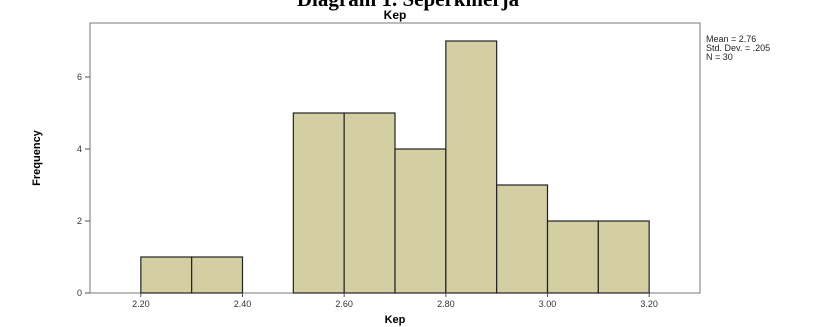  Describe the element at coordinates (719, 57) in the screenshot. I see `stat-n: N = 30` at that location.